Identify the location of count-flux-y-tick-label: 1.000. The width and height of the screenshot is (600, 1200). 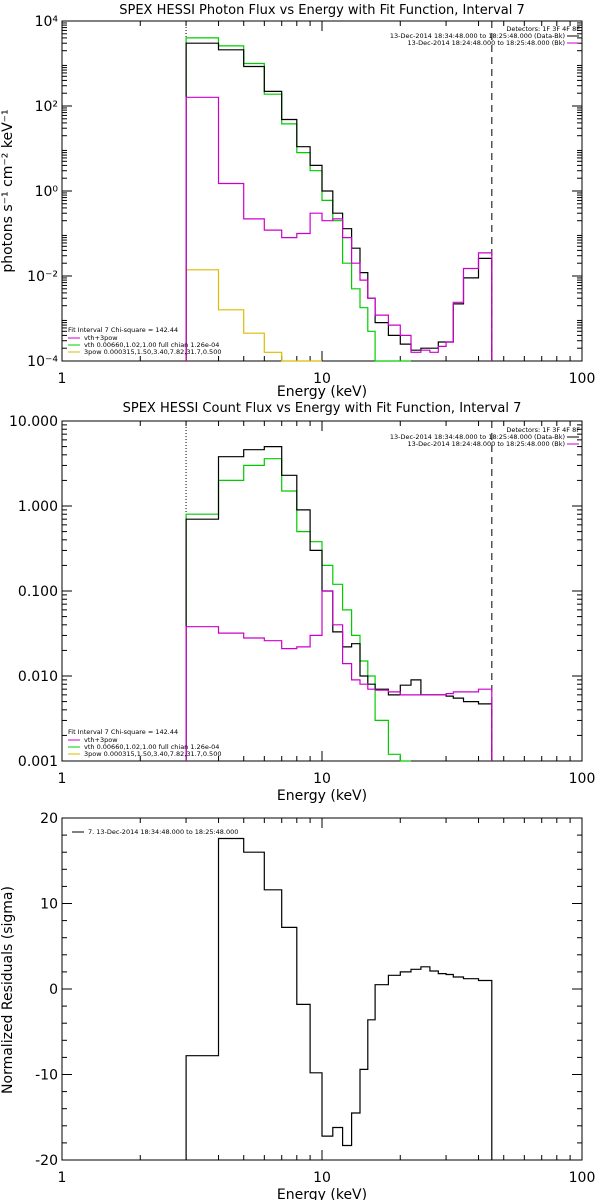
(38, 507).